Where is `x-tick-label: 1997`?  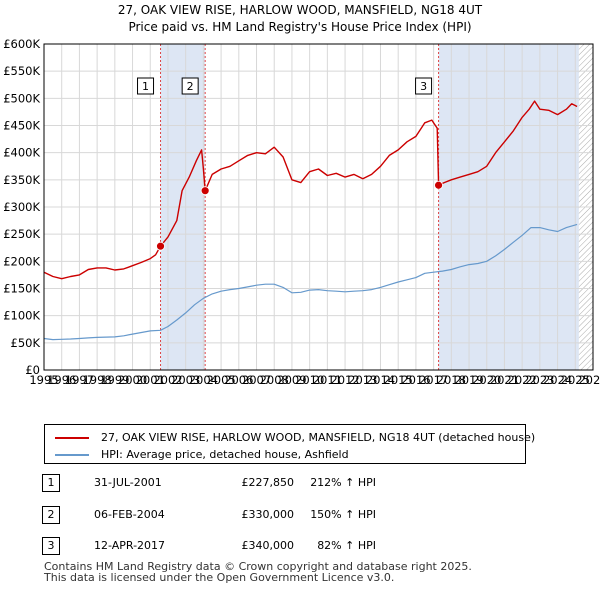
x-tick-label: 1997 is located at coordinates (79, 380).